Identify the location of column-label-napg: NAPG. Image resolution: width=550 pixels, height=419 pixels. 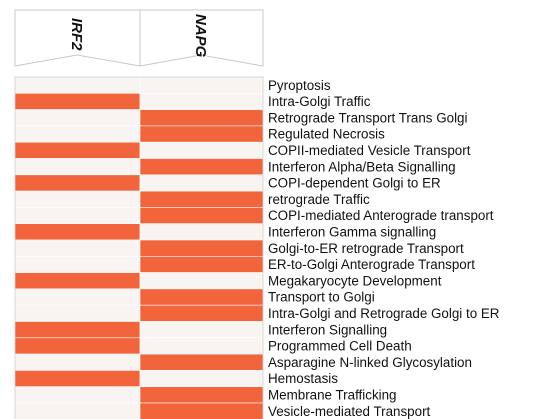
(200, 36).